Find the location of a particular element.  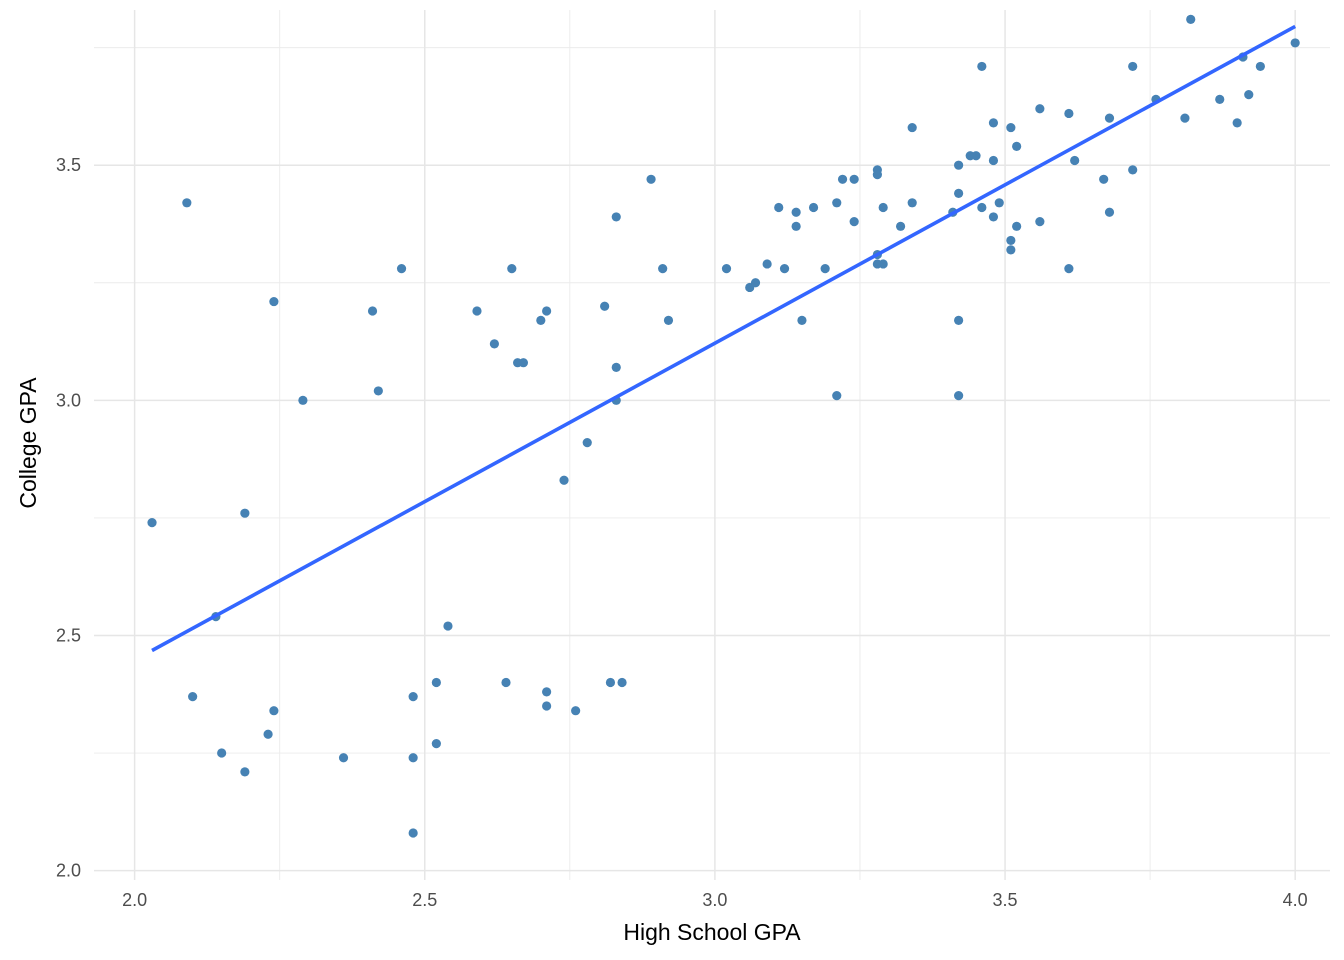

x-tick-label: 2.0 is located at coordinates (134, 900).